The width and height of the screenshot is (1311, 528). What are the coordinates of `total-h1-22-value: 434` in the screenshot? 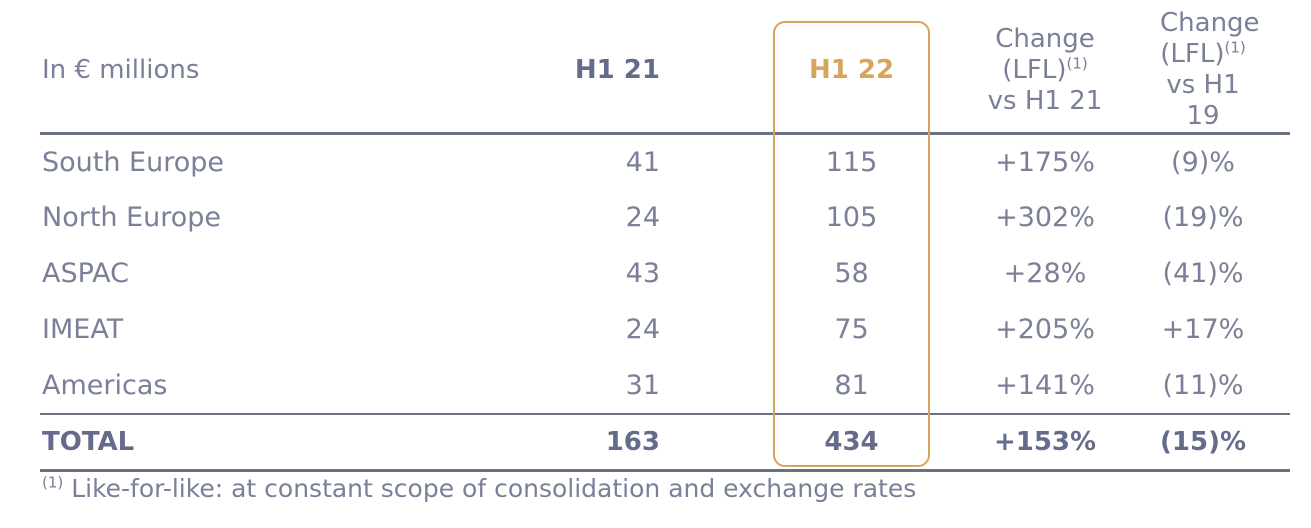 It's located at (795, 442).